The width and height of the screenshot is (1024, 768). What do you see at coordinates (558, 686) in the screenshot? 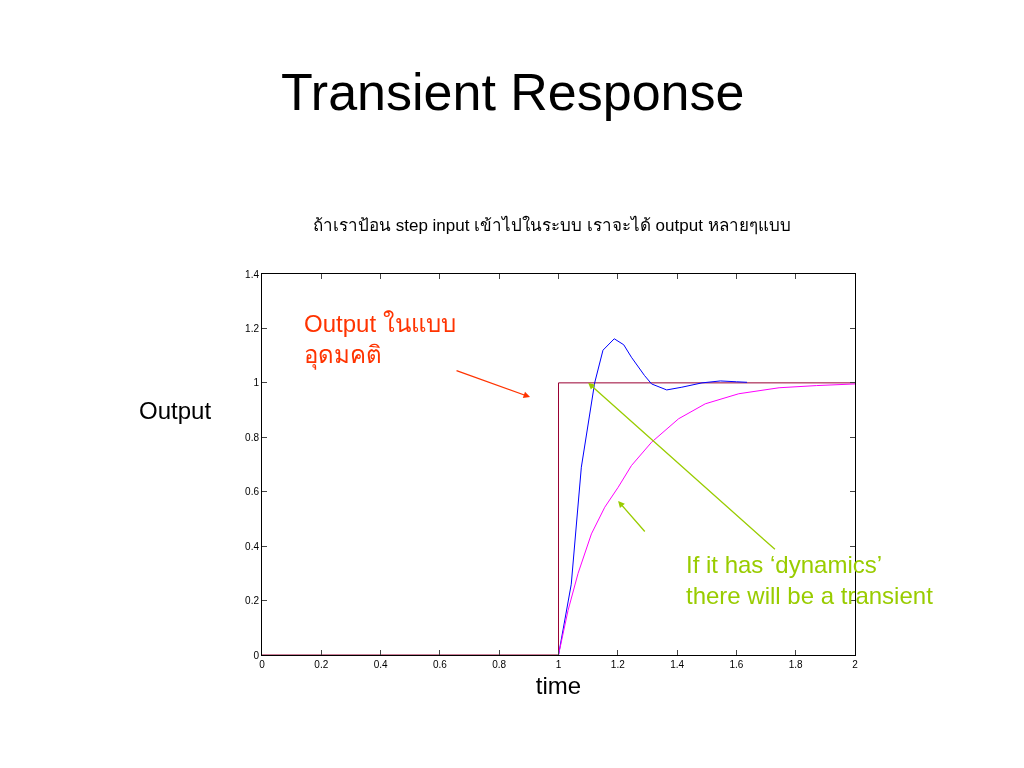
I see `x-axis-title: time` at bounding box center [558, 686].